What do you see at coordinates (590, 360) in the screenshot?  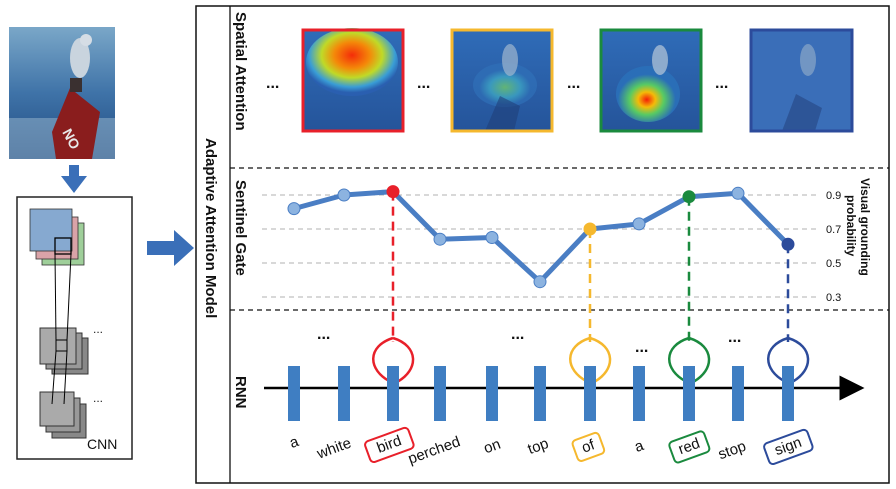 I see `loop-of` at bounding box center [590, 360].